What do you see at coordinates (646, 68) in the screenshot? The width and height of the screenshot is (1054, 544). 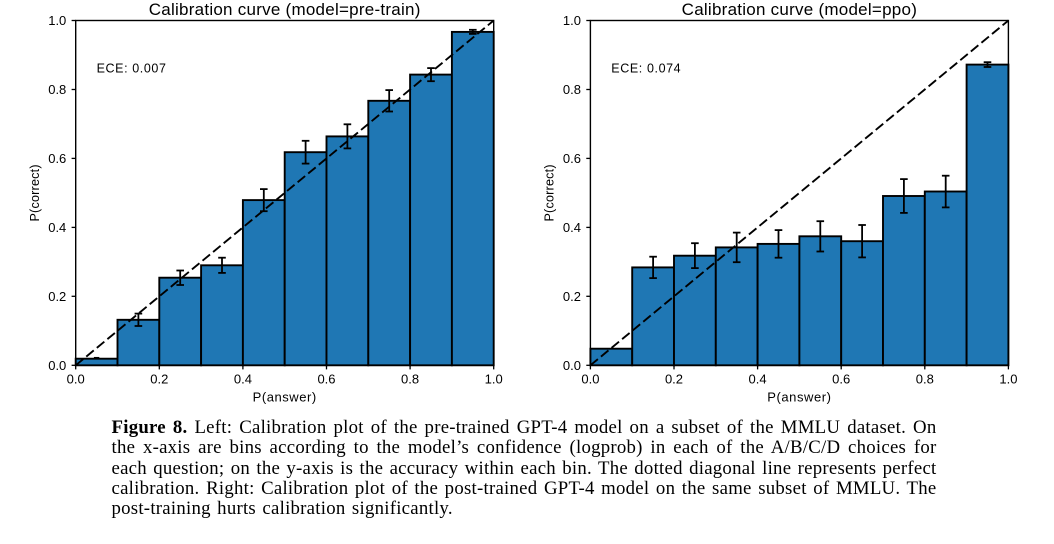 I see `svg-text: ECE: 0.074` at bounding box center [646, 68].